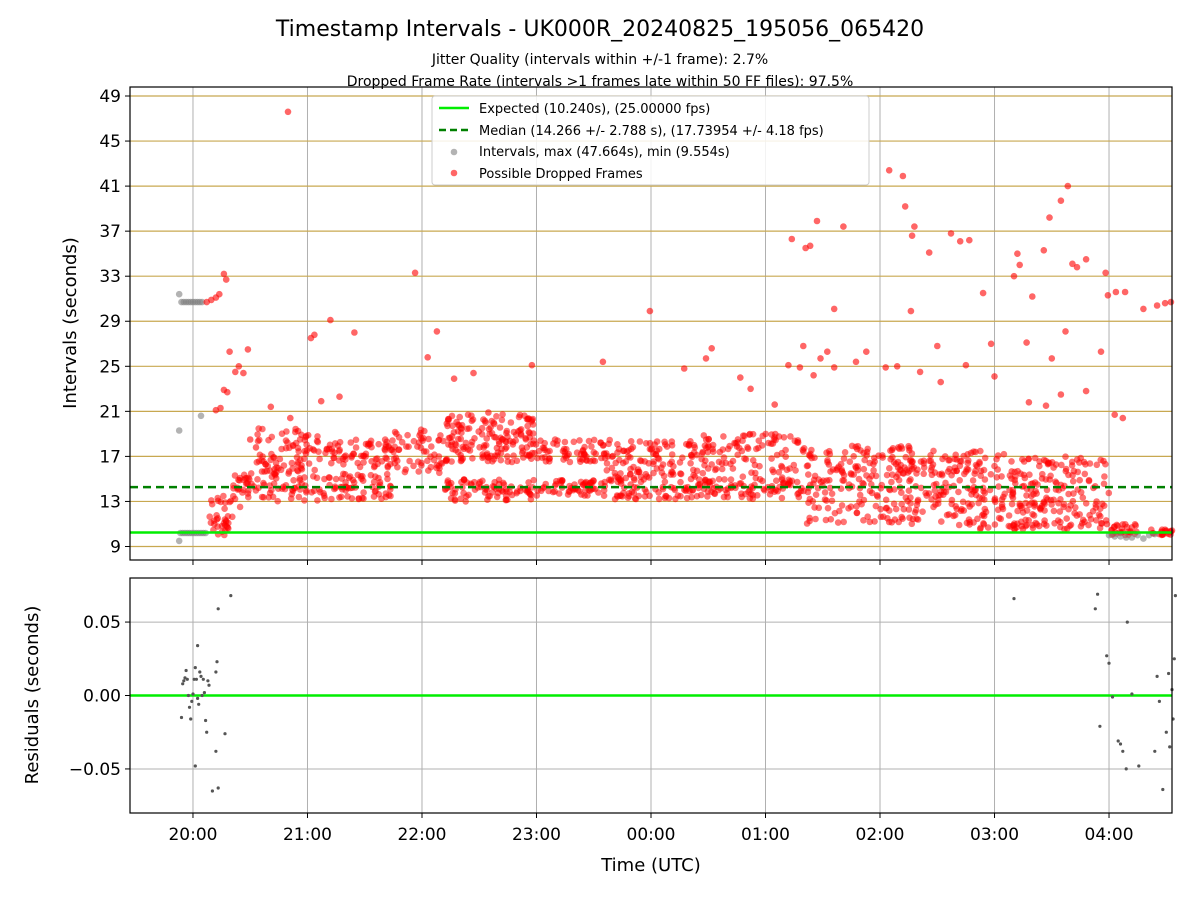  Describe the element at coordinates (110, 367) in the screenshot. I see `intervals-y-tick-label: 25` at that location.